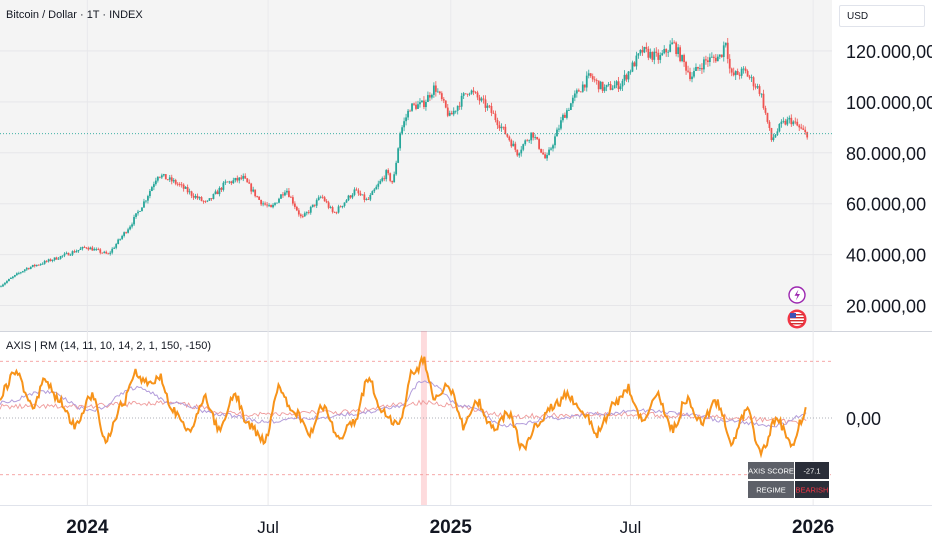 The height and width of the screenshot is (555, 932). I want to click on price-tick-label: 100.000,00, so click(889, 103).